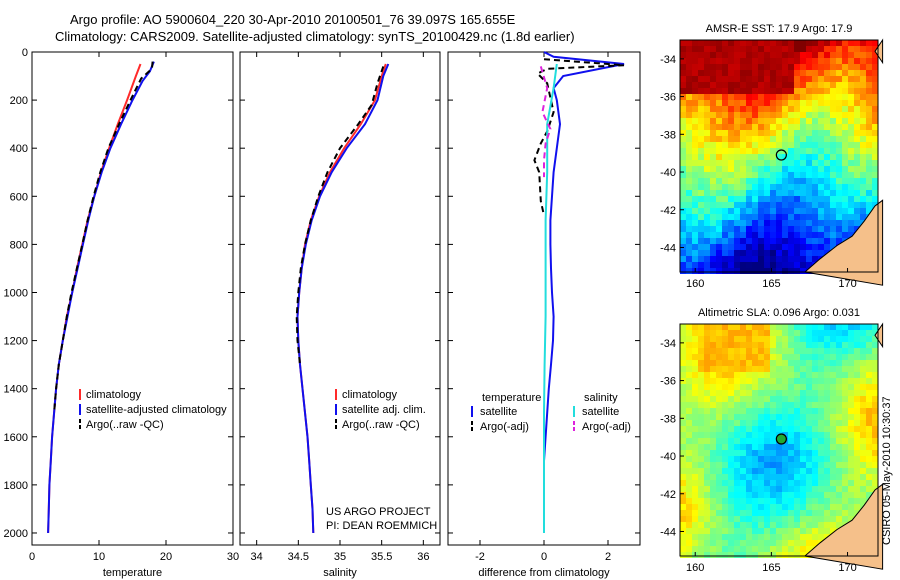 Image resolution: width=900 pixels, height=580 pixels. I want to click on map-x-tick-label: 160, so click(695, 284).